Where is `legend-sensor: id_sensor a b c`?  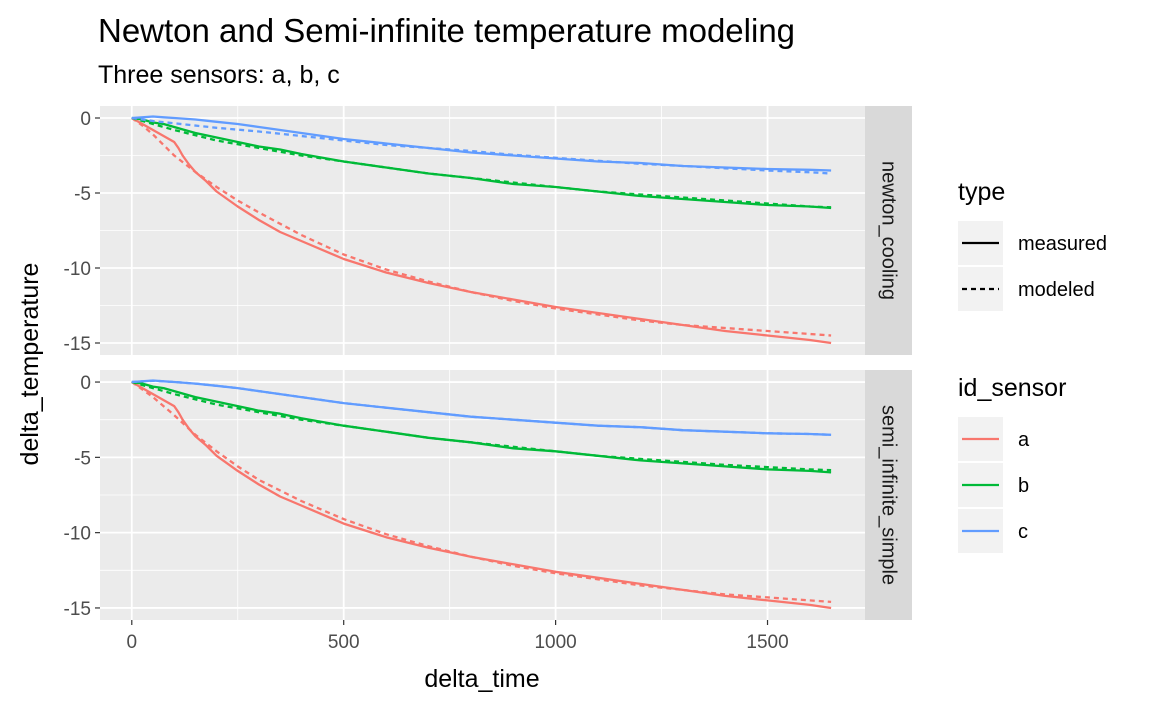 legend-sensor: id_sensor a b c is located at coordinates (1012, 463).